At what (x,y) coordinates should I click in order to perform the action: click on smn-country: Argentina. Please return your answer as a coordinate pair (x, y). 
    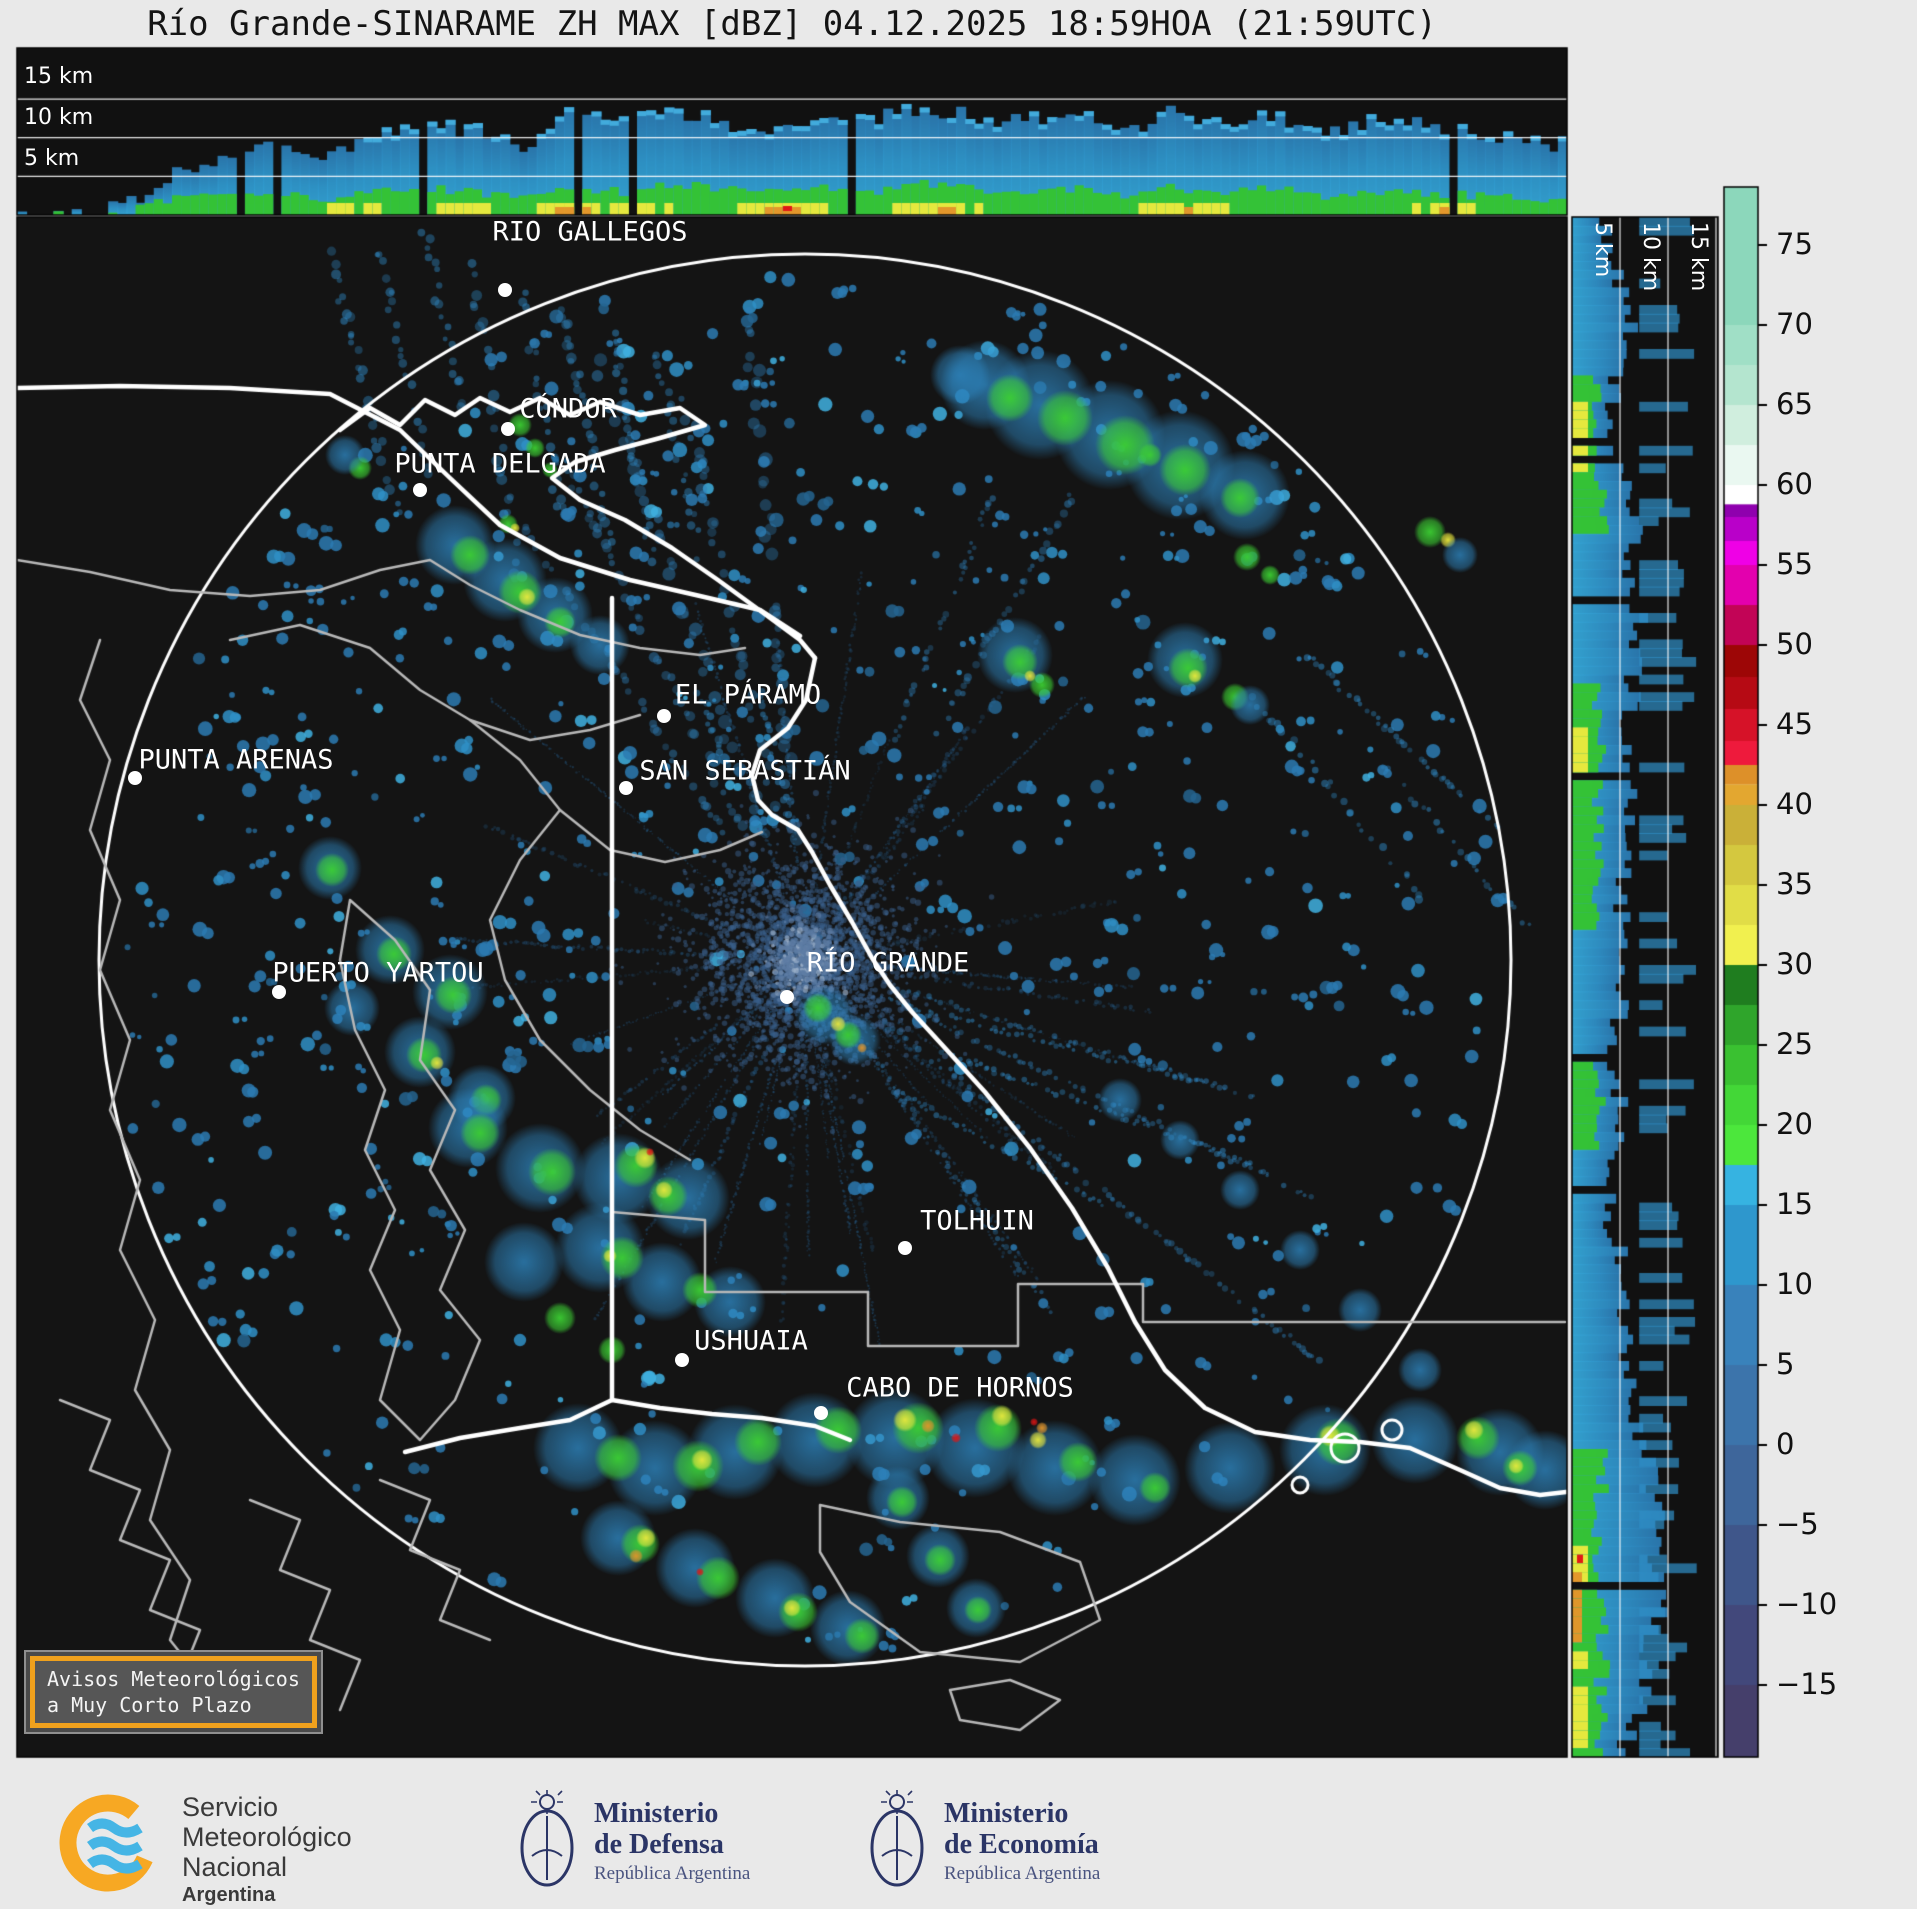
    Looking at the image, I should click on (229, 1895).